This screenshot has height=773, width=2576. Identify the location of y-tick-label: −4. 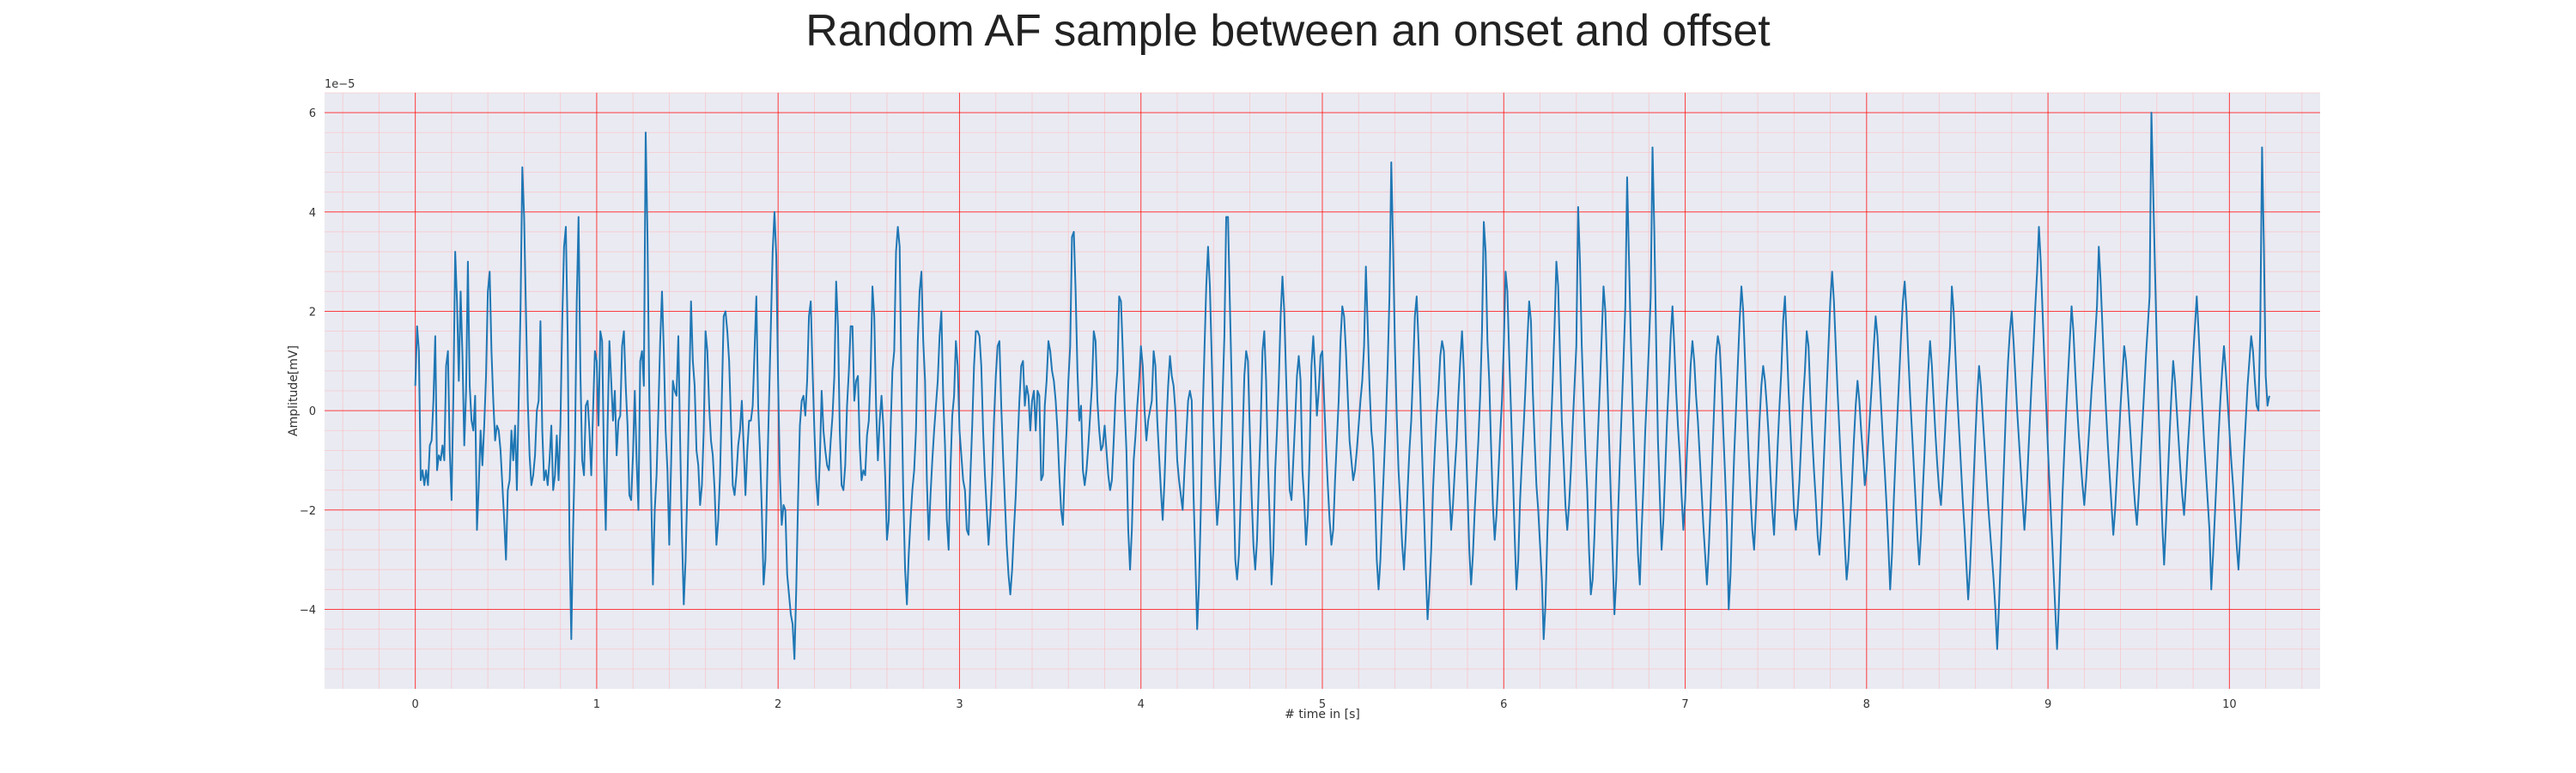
(308, 610).